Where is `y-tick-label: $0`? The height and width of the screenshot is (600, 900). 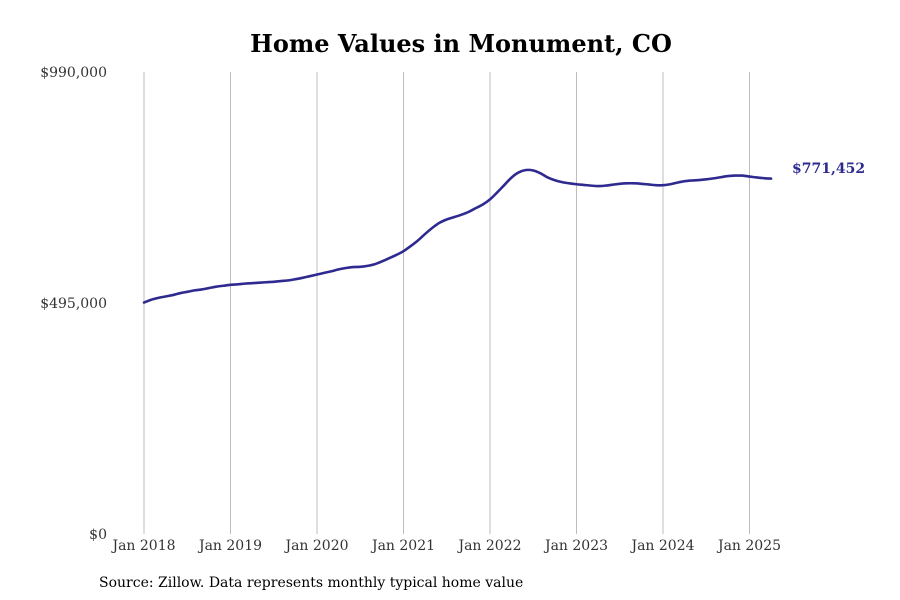
y-tick-label: $0 is located at coordinates (98, 535).